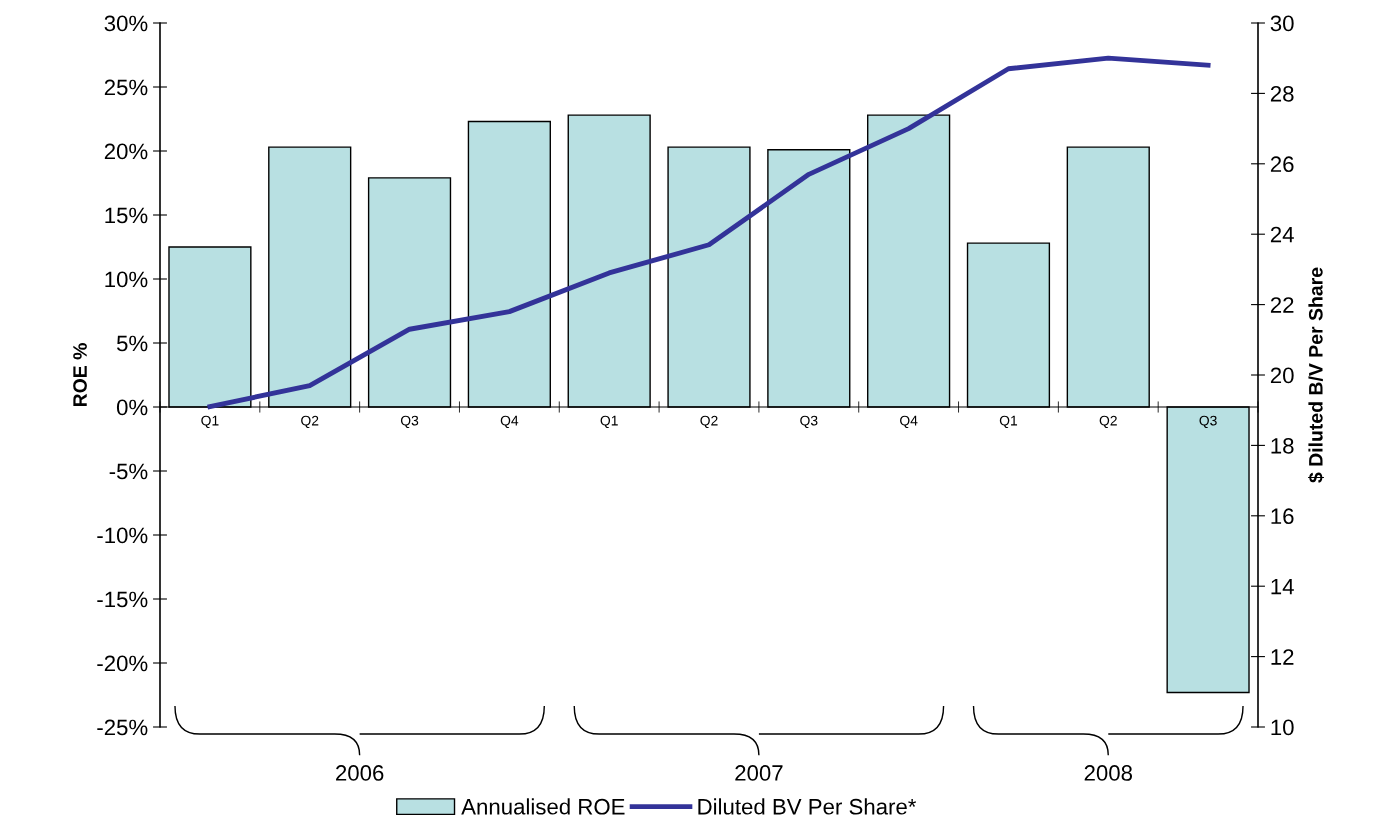 Image resolution: width=1397 pixels, height=839 pixels. Describe the element at coordinates (1282, 305) in the screenshot. I see `y2-tick-label: 22` at that location.